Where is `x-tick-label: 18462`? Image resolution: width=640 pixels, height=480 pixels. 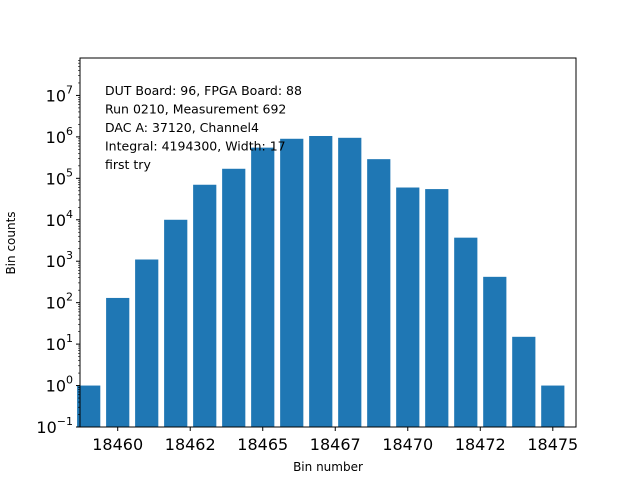
x-tick-label: 18462 is located at coordinates (190, 444).